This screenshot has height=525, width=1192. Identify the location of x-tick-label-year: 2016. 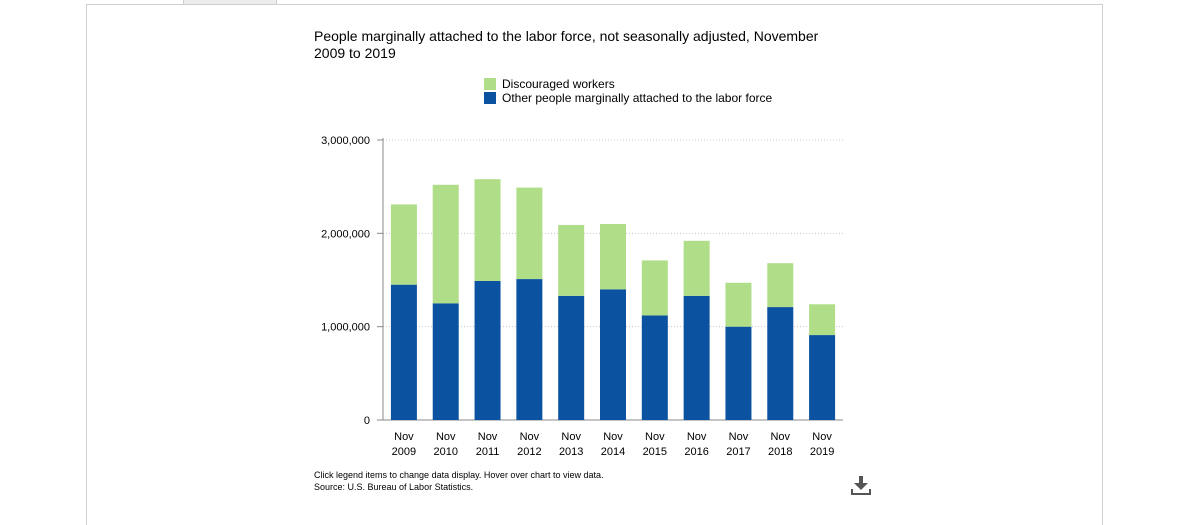
(696, 452).